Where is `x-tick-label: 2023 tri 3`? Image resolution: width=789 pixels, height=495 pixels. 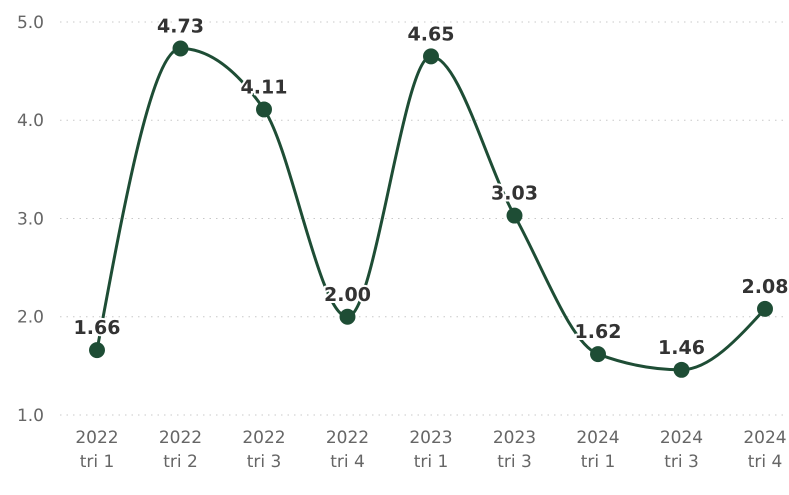 x-tick-label: 2023 tri 3 is located at coordinates (514, 450).